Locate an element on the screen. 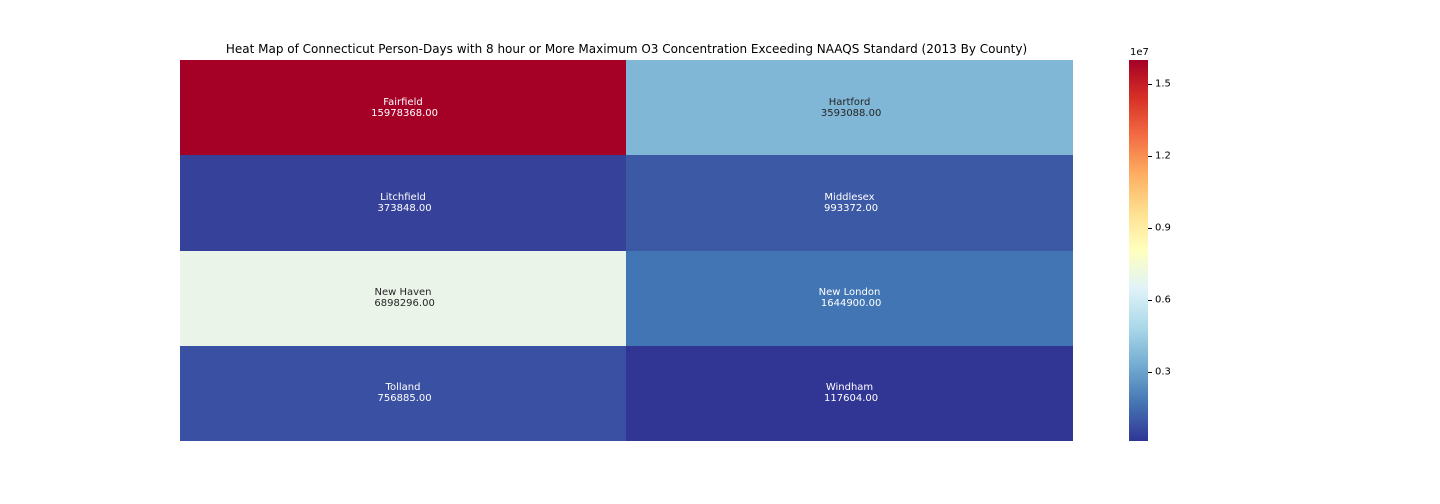 This screenshot has height=504, width=1440. heatmap-cell-label: Windham 117604.00 is located at coordinates (849, 393).